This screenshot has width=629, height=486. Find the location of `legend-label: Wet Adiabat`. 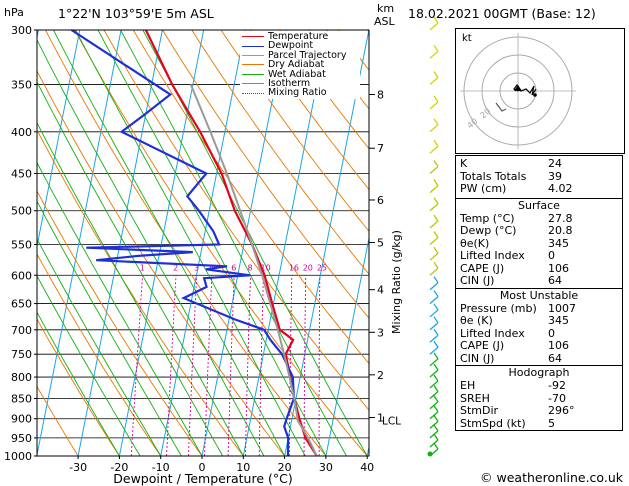

legend-label: Wet Adiabat is located at coordinates (297, 74).